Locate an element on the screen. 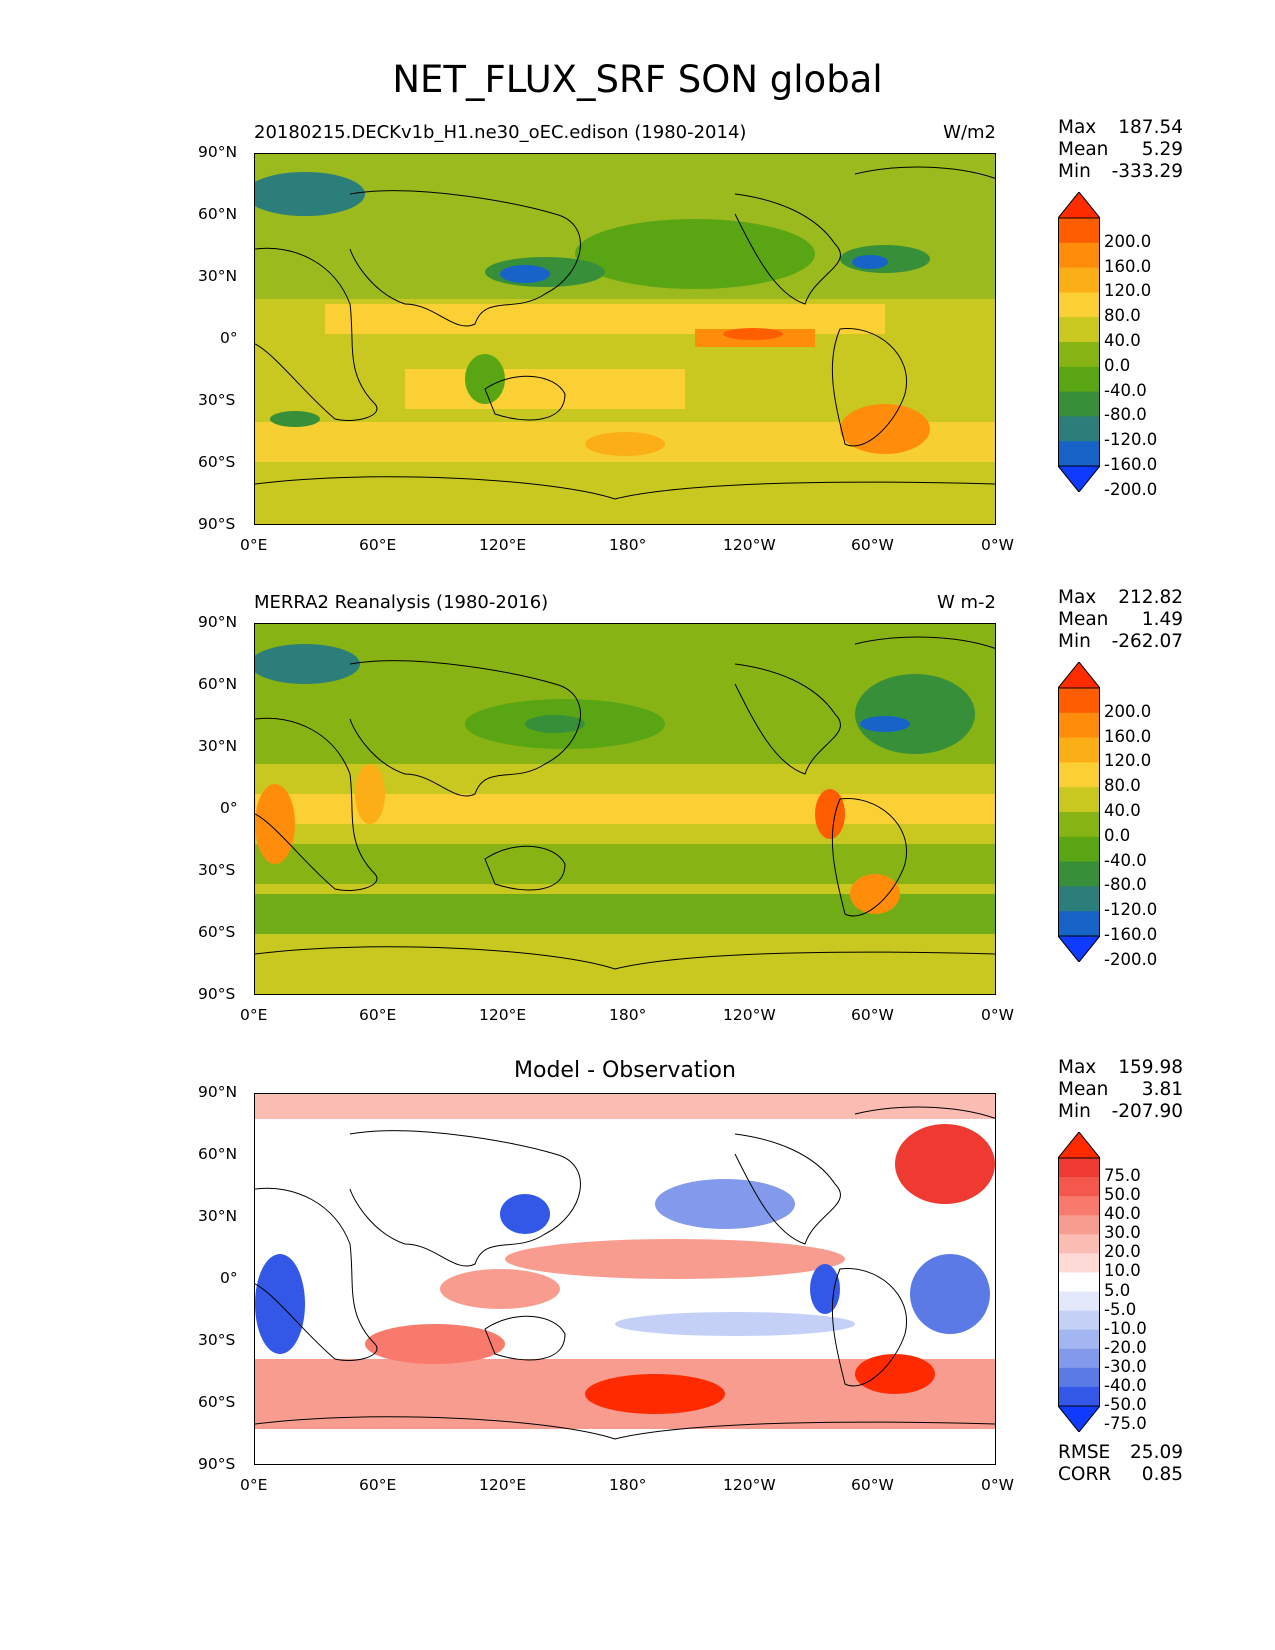  panel3-field is located at coordinates (625, 1279).